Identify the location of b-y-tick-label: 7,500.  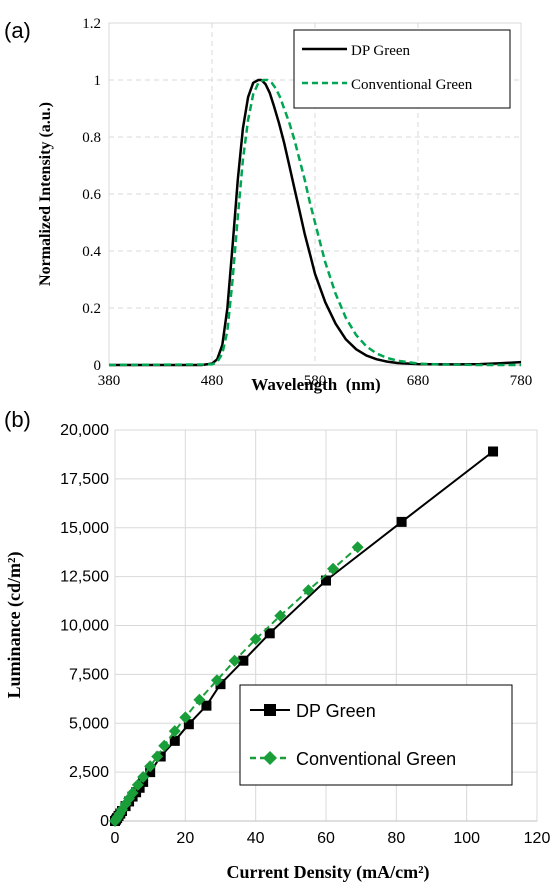
(89, 674).